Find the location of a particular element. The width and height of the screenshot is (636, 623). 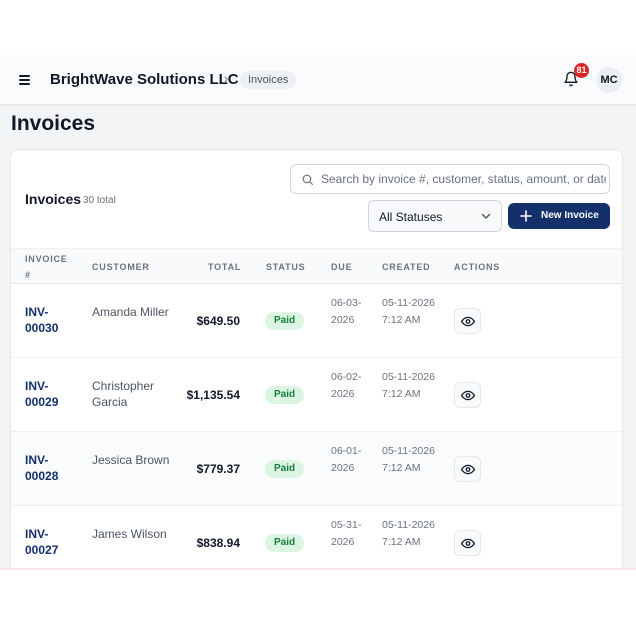

column-header-total: TOTAL is located at coordinates (225, 267).